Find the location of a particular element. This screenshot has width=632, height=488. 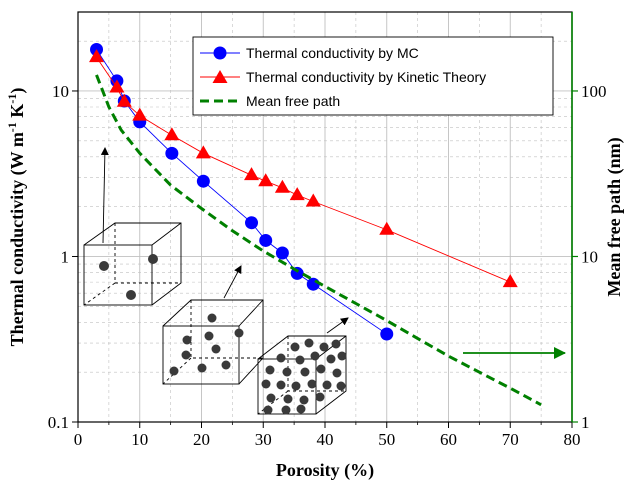

cube-inset-mid-porosity is located at coordinates (213, 342).